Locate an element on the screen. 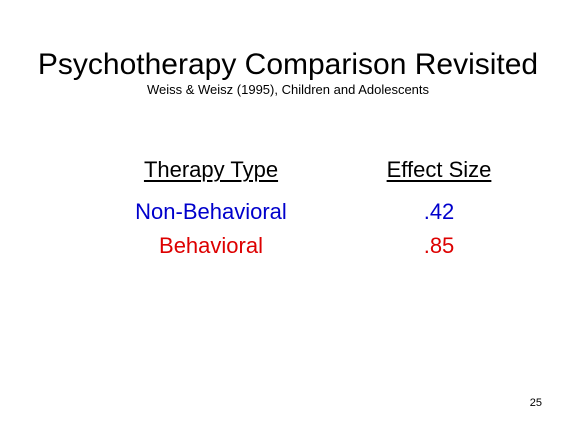 This screenshot has height=432, width=576. effect-size-behavioral: .85 is located at coordinates (439, 245).